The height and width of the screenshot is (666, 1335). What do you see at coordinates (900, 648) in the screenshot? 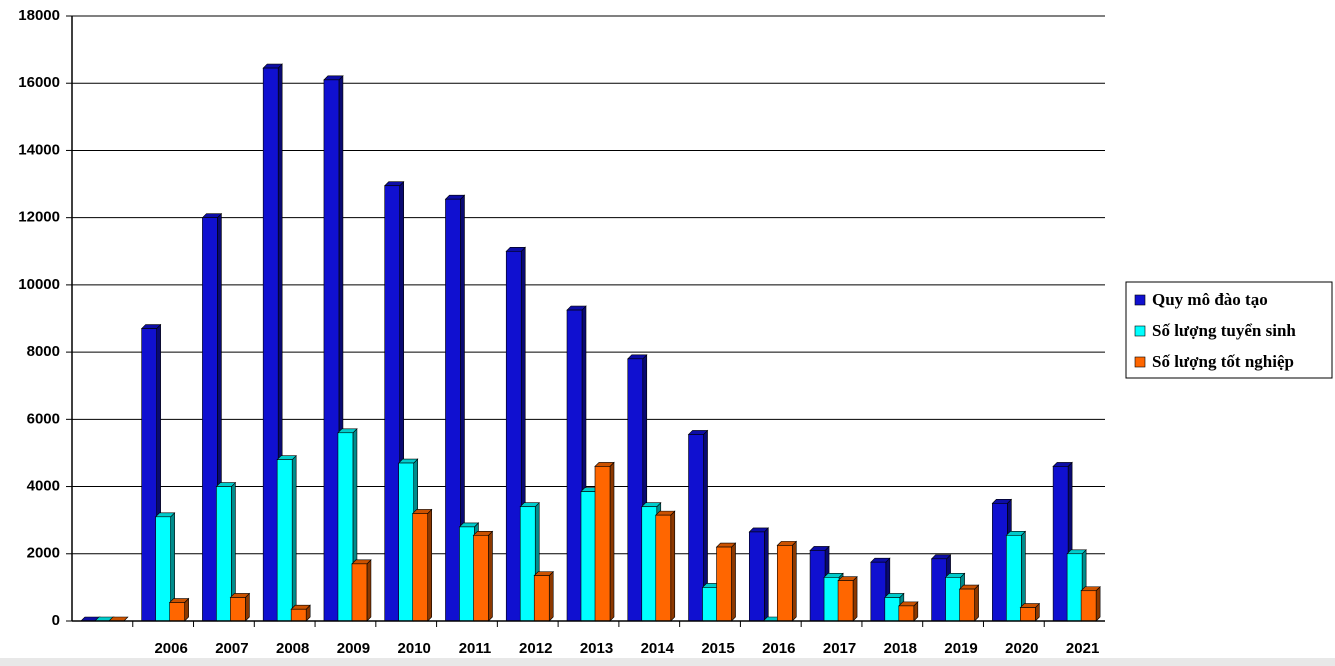
I see `x-tick-label: 2018` at bounding box center [900, 648].